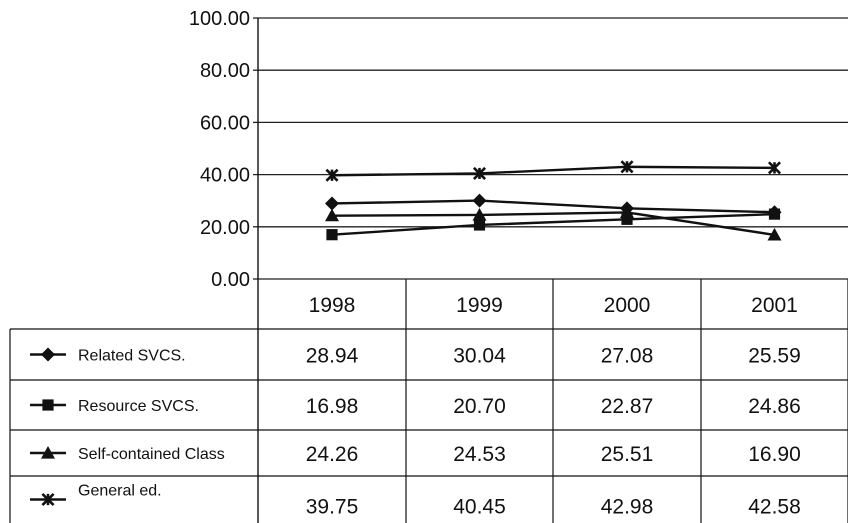  Describe the element at coordinates (479, 356) in the screenshot. I see `data-value-label: 30.04` at that location.